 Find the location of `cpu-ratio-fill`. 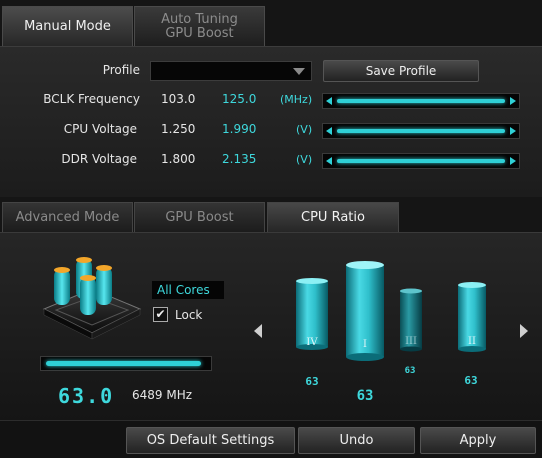

cpu-ratio-fill is located at coordinates (123, 363).